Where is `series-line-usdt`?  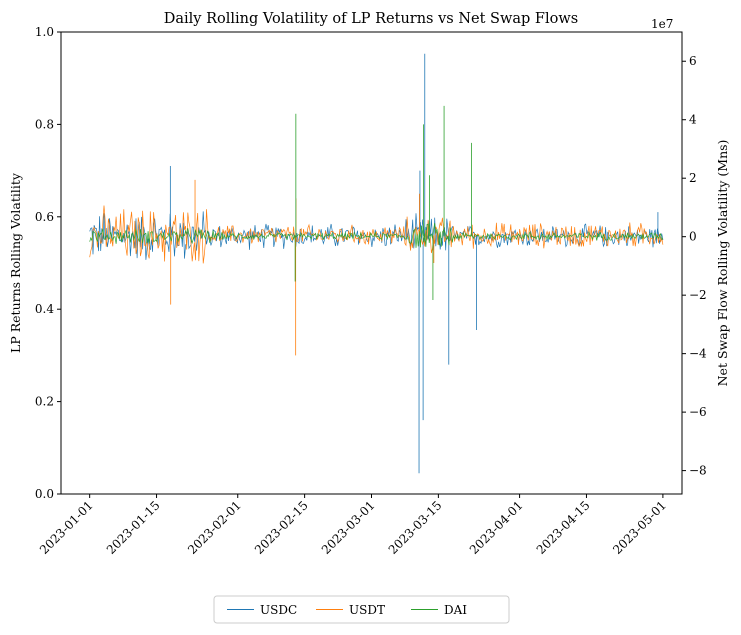 series-line-usdt is located at coordinates (376, 234).